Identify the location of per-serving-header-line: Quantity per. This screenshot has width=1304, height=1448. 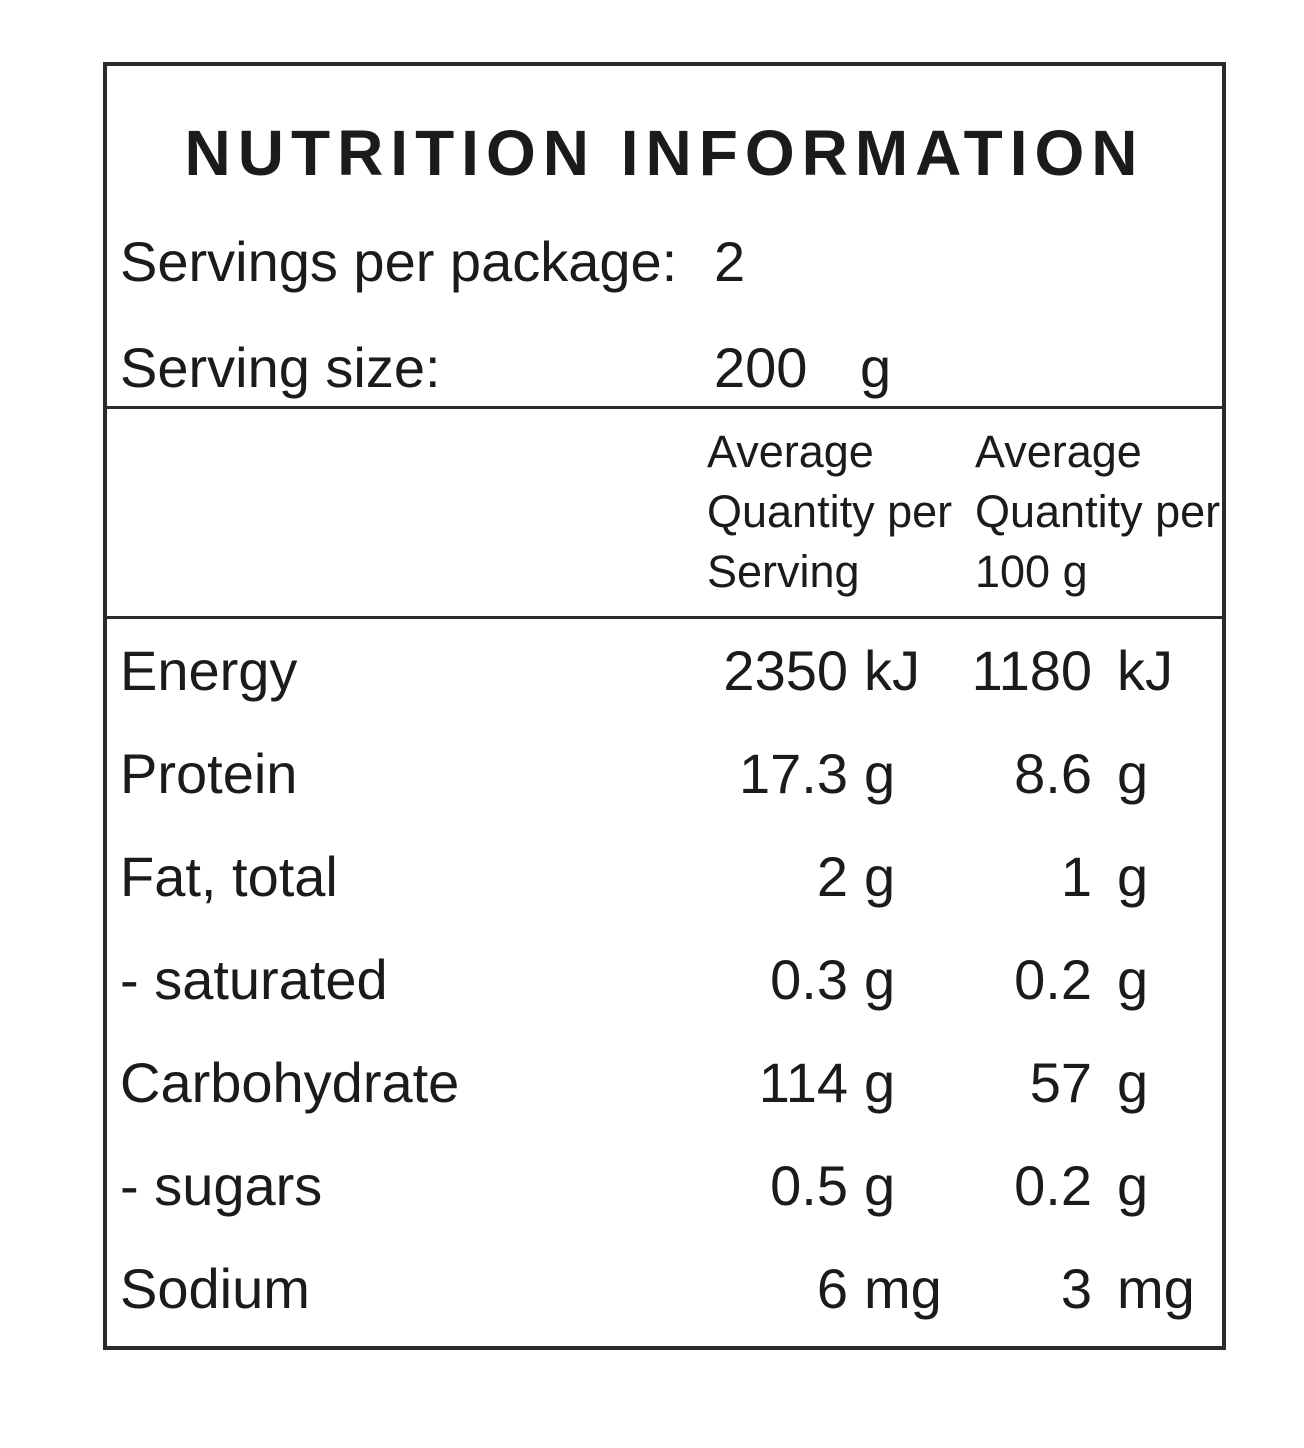
(830, 511).